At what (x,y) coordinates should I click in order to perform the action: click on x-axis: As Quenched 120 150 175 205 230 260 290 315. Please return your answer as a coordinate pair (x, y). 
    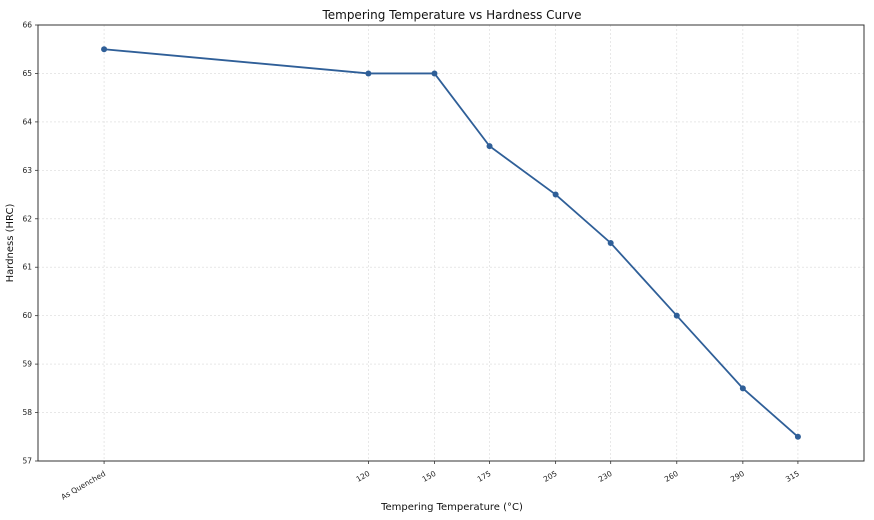
    Looking at the image, I should click on (430, 481).